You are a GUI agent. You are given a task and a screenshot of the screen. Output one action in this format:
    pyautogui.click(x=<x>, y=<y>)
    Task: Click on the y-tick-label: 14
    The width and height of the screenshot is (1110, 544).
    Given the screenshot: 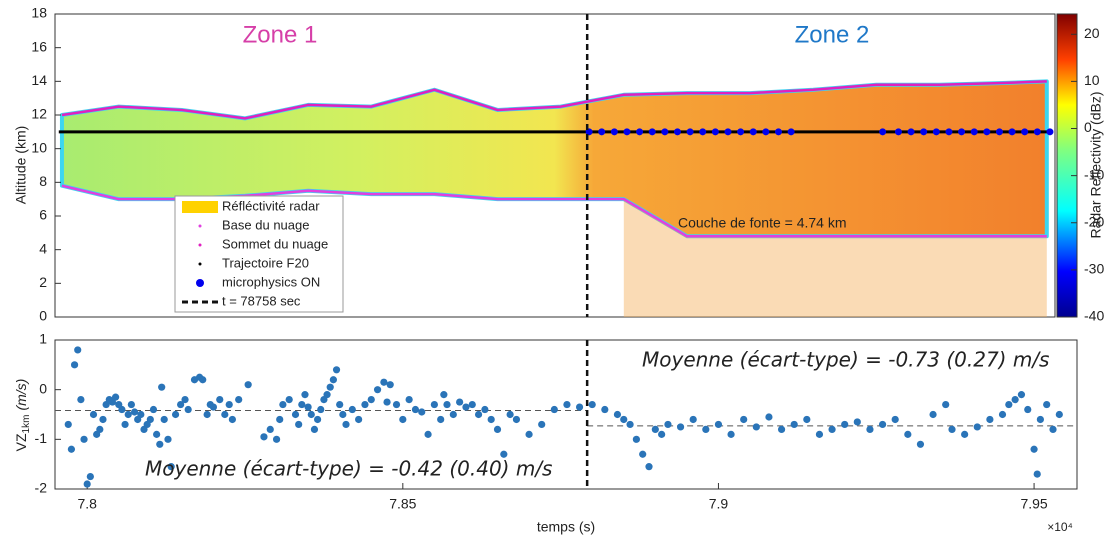 What is the action you would take?
    pyautogui.click(x=39, y=80)
    